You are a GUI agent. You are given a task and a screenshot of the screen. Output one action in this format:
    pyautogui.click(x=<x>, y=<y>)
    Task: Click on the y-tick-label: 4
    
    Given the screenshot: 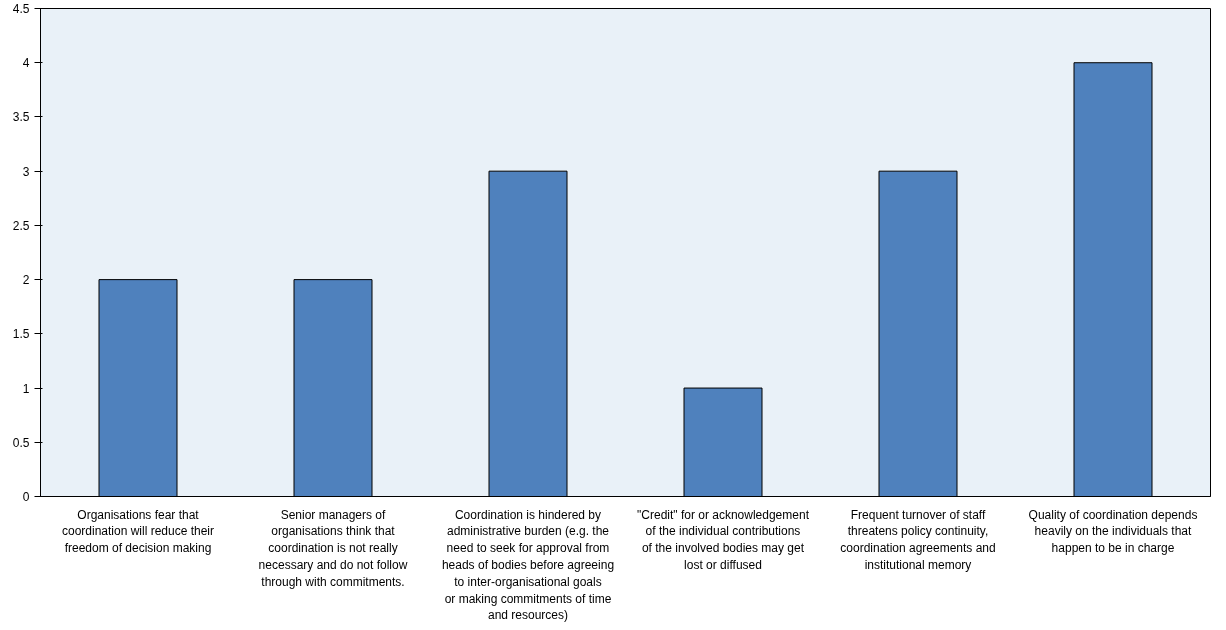 What is the action you would take?
    pyautogui.click(x=26, y=63)
    